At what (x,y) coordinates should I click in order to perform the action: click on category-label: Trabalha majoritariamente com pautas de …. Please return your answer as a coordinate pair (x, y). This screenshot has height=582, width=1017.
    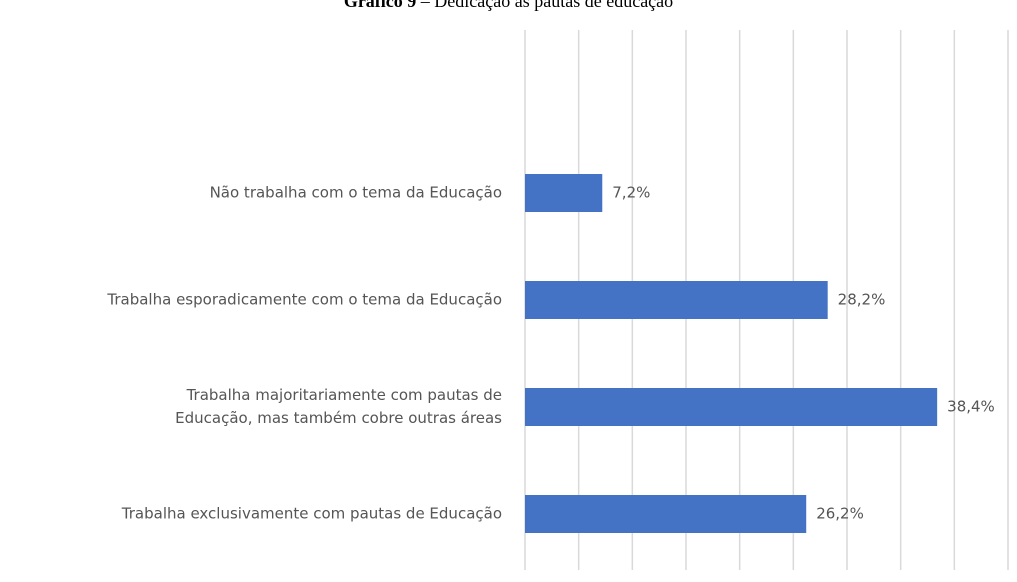
    Looking at the image, I should click on (338, 406).